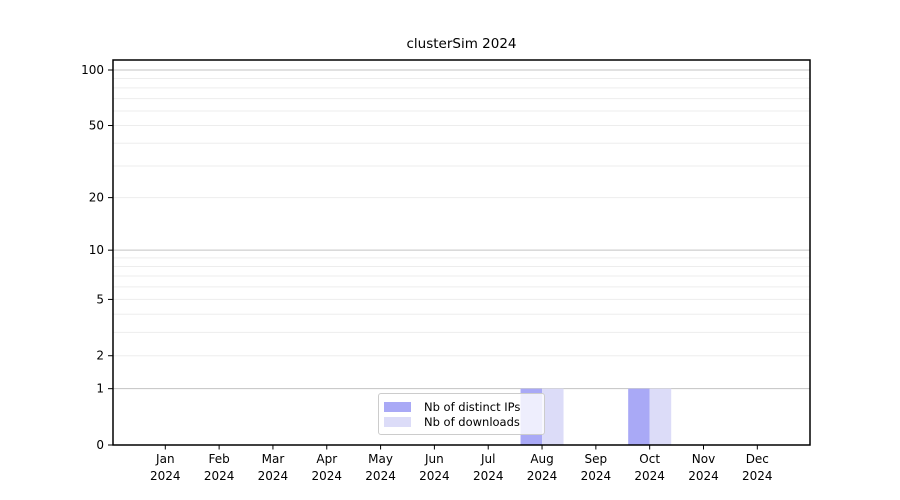 This screenshot has height=500, width=900. What do you see at coordinates (596, 459) in the screenshot?
I see `x-tick-label-month: Sep` at bounding box center [596, 459].